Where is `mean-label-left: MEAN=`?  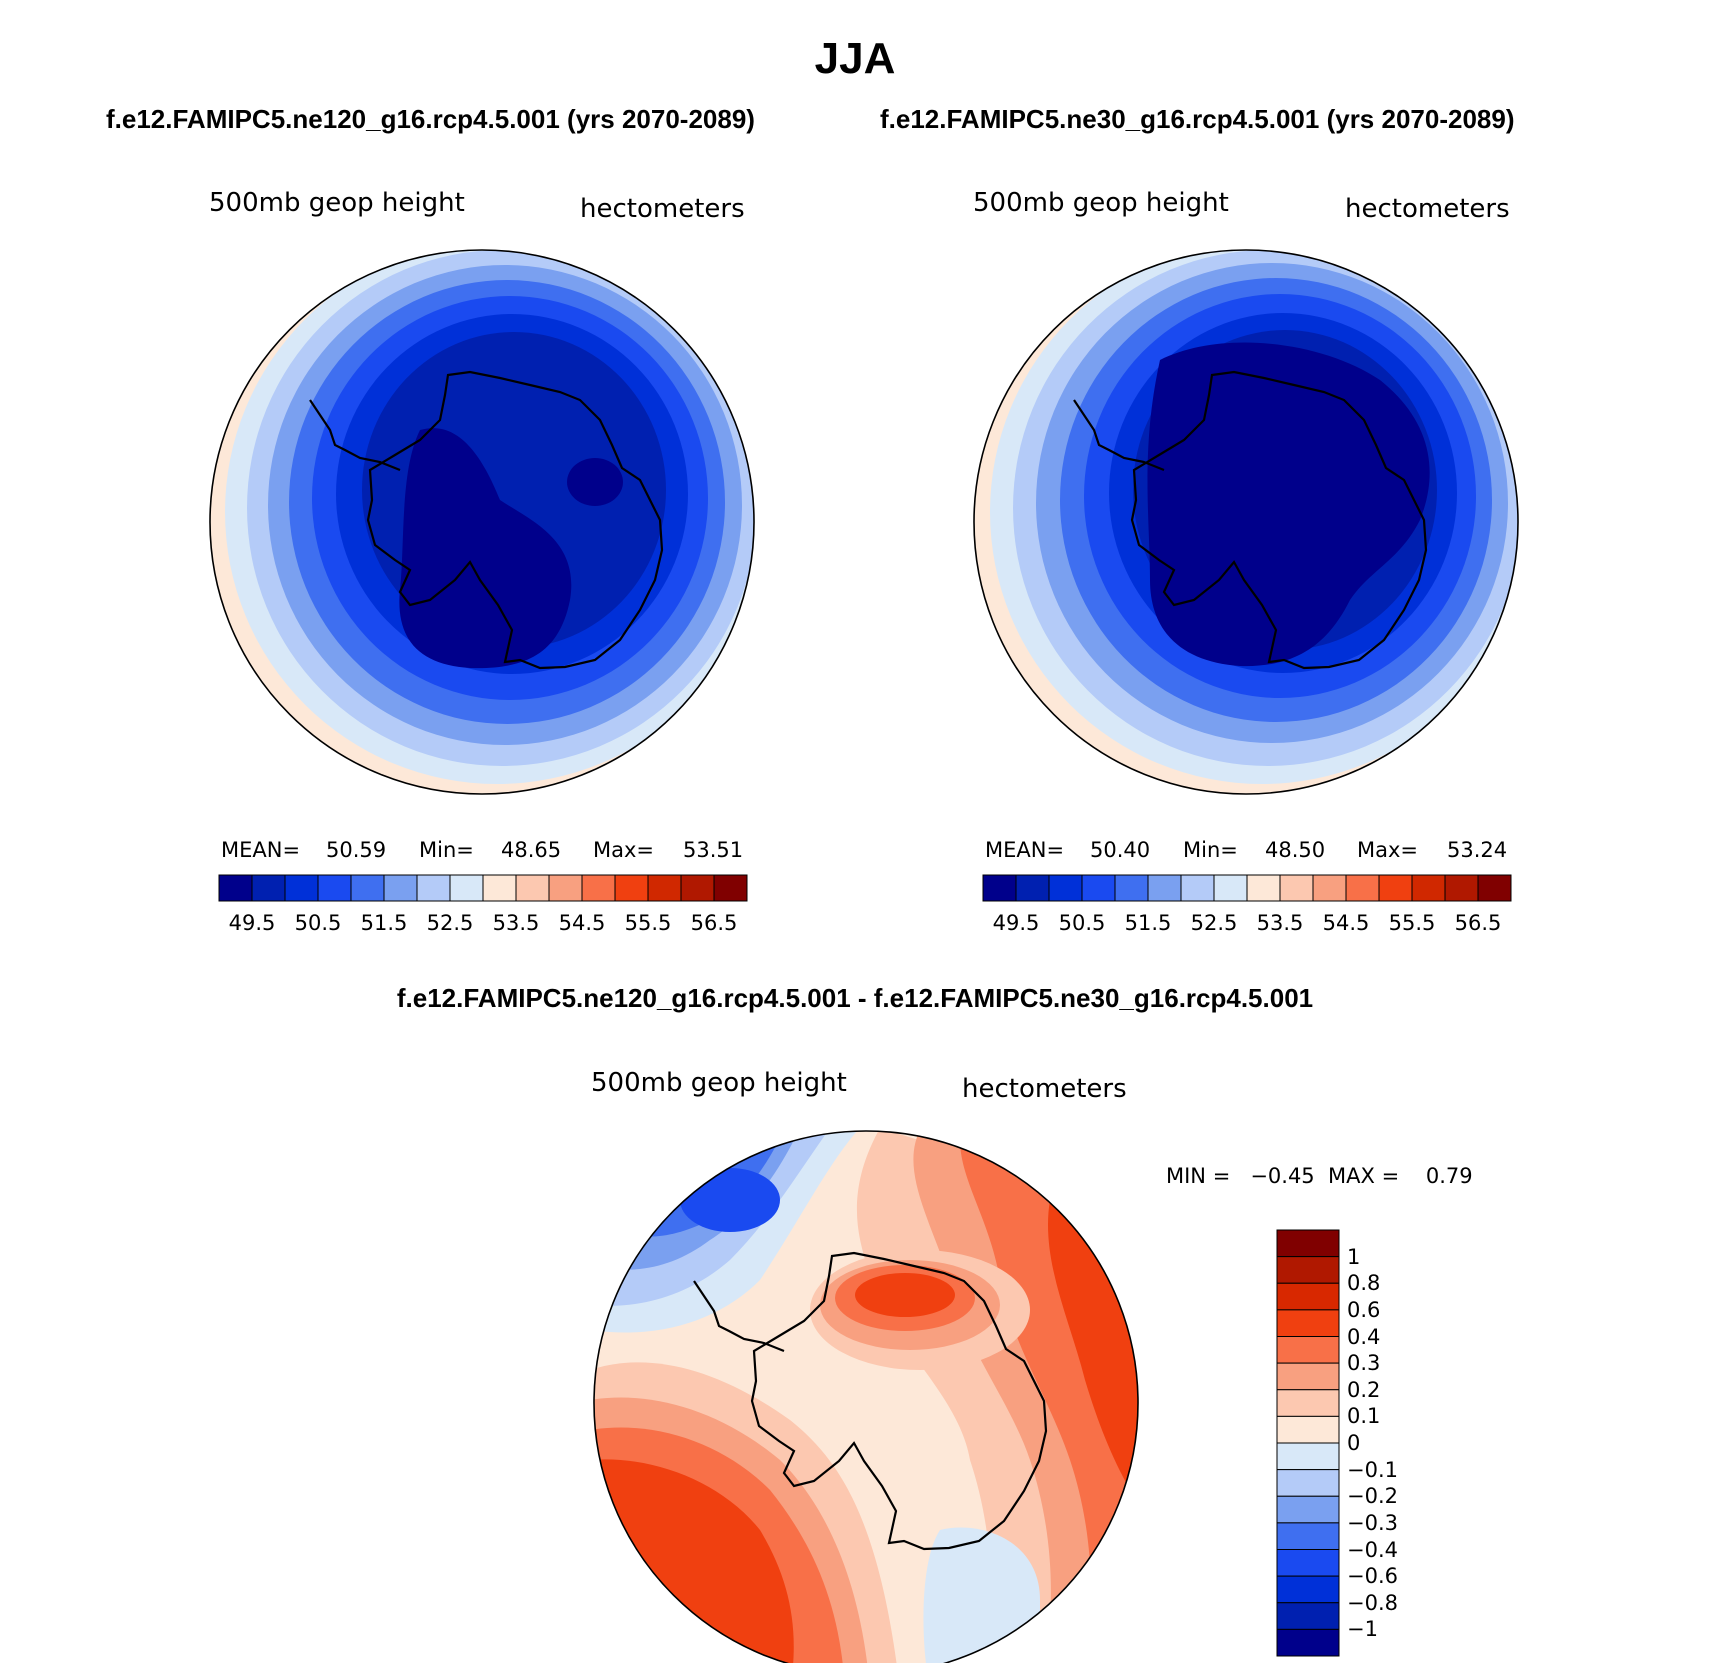 mean-label-left: MEAN= is located at coordinates (261, 850).